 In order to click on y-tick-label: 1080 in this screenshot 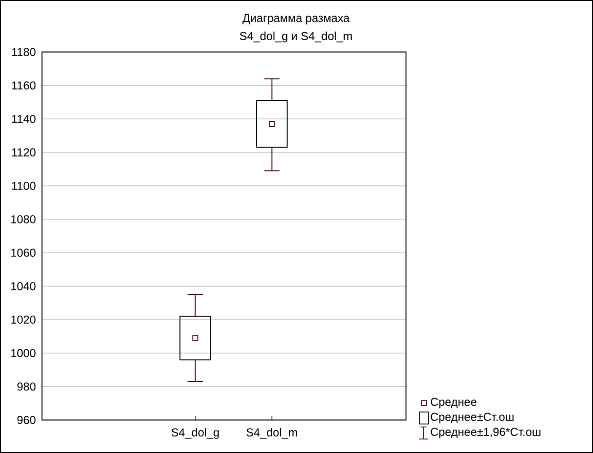, I will do `click(23, 219)`.